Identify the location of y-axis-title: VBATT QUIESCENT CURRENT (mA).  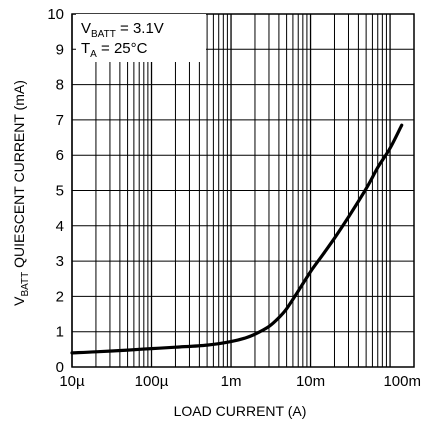
(21, 193).